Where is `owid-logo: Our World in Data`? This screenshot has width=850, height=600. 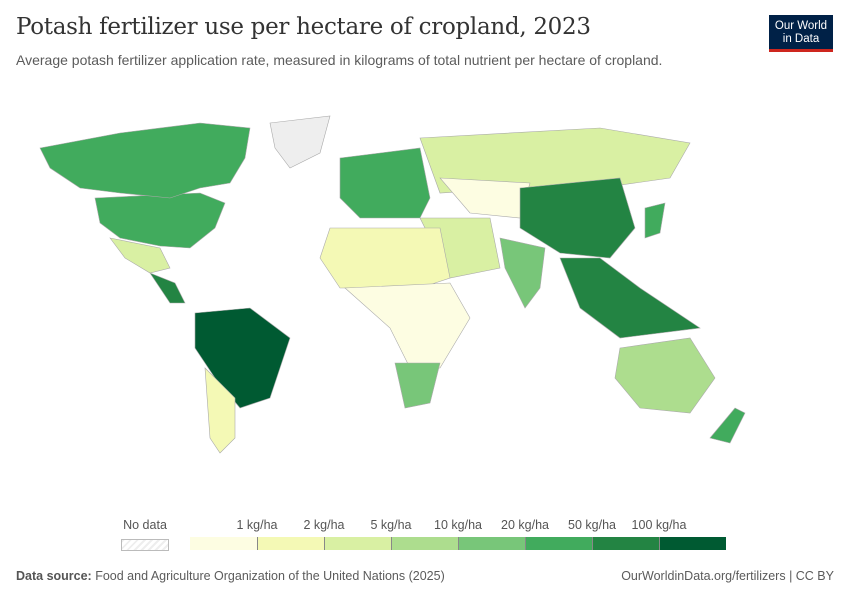
owid-logo: Our World in Data is located at coordinates (801, 33).